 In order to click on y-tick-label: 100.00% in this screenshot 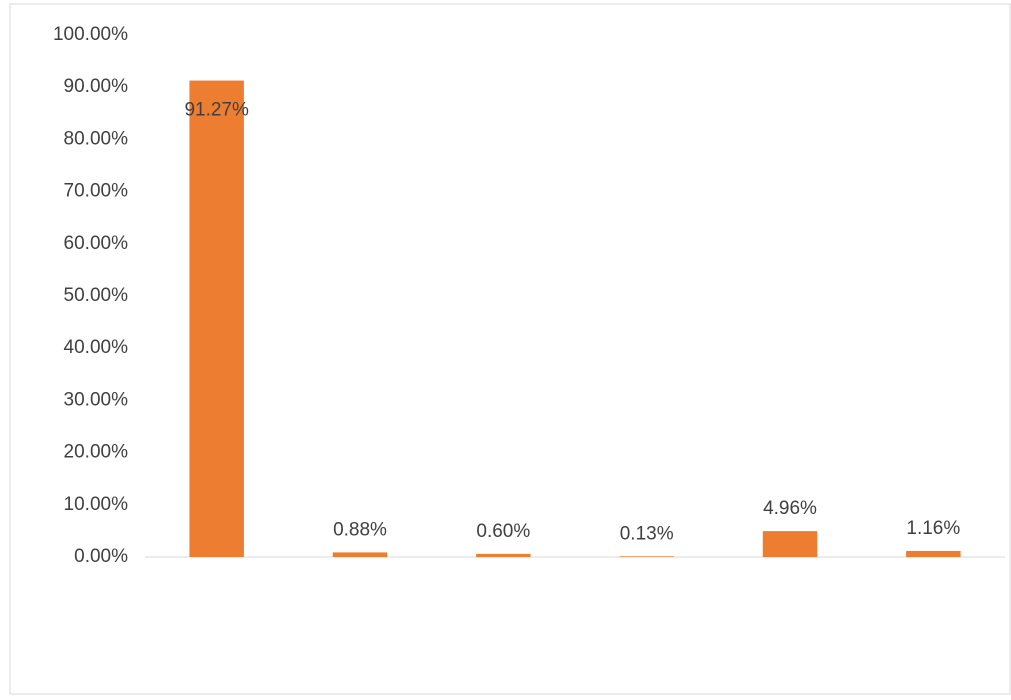, I will do `click(90, 34)`.